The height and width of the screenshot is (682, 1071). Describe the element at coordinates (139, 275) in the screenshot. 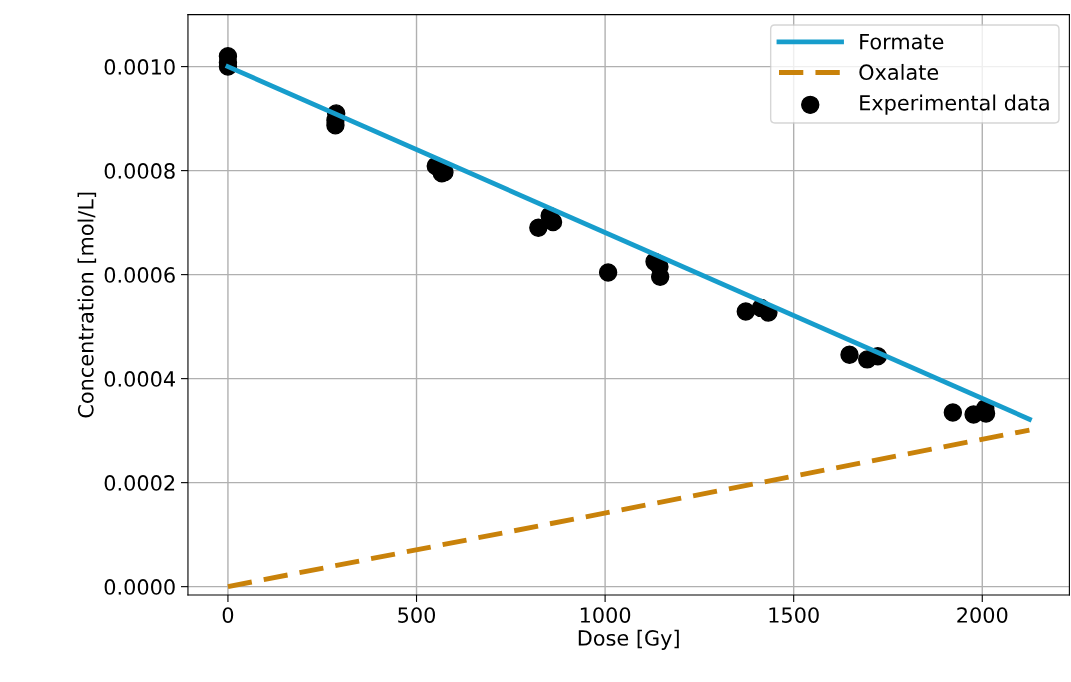

I see `y-tick-label: 0.0006` at that location.